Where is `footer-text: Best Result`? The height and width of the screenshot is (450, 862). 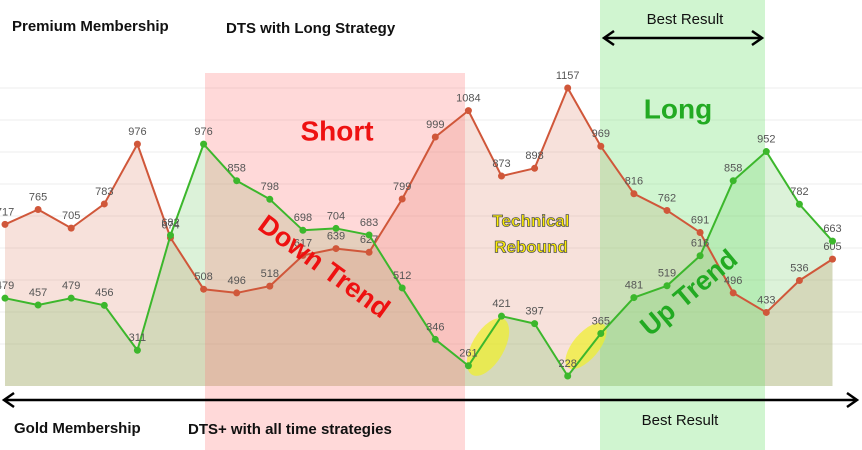 footer-text: Best Result is located at coordinates (681, 420).